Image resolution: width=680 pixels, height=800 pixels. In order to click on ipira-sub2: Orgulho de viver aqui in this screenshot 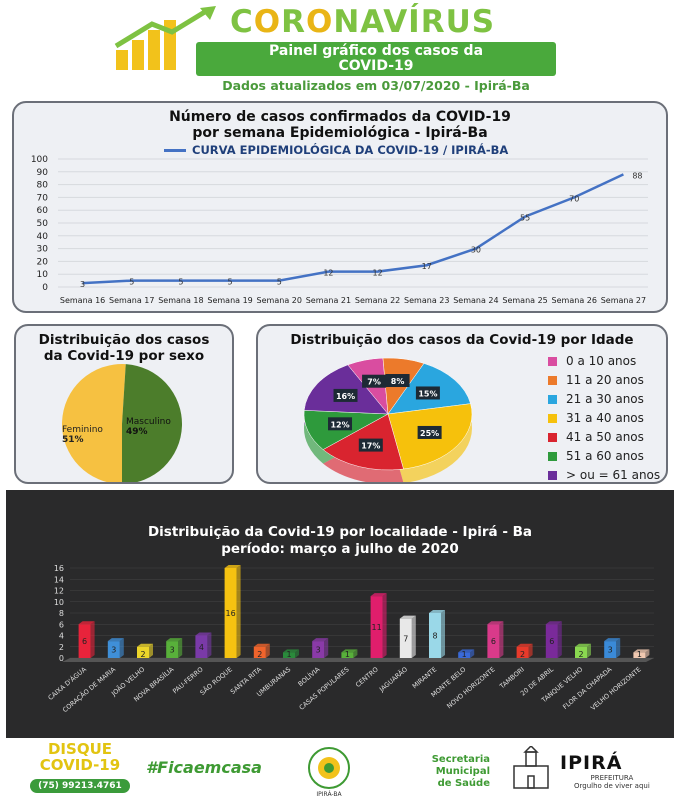, I will do `click(612, 786)`.